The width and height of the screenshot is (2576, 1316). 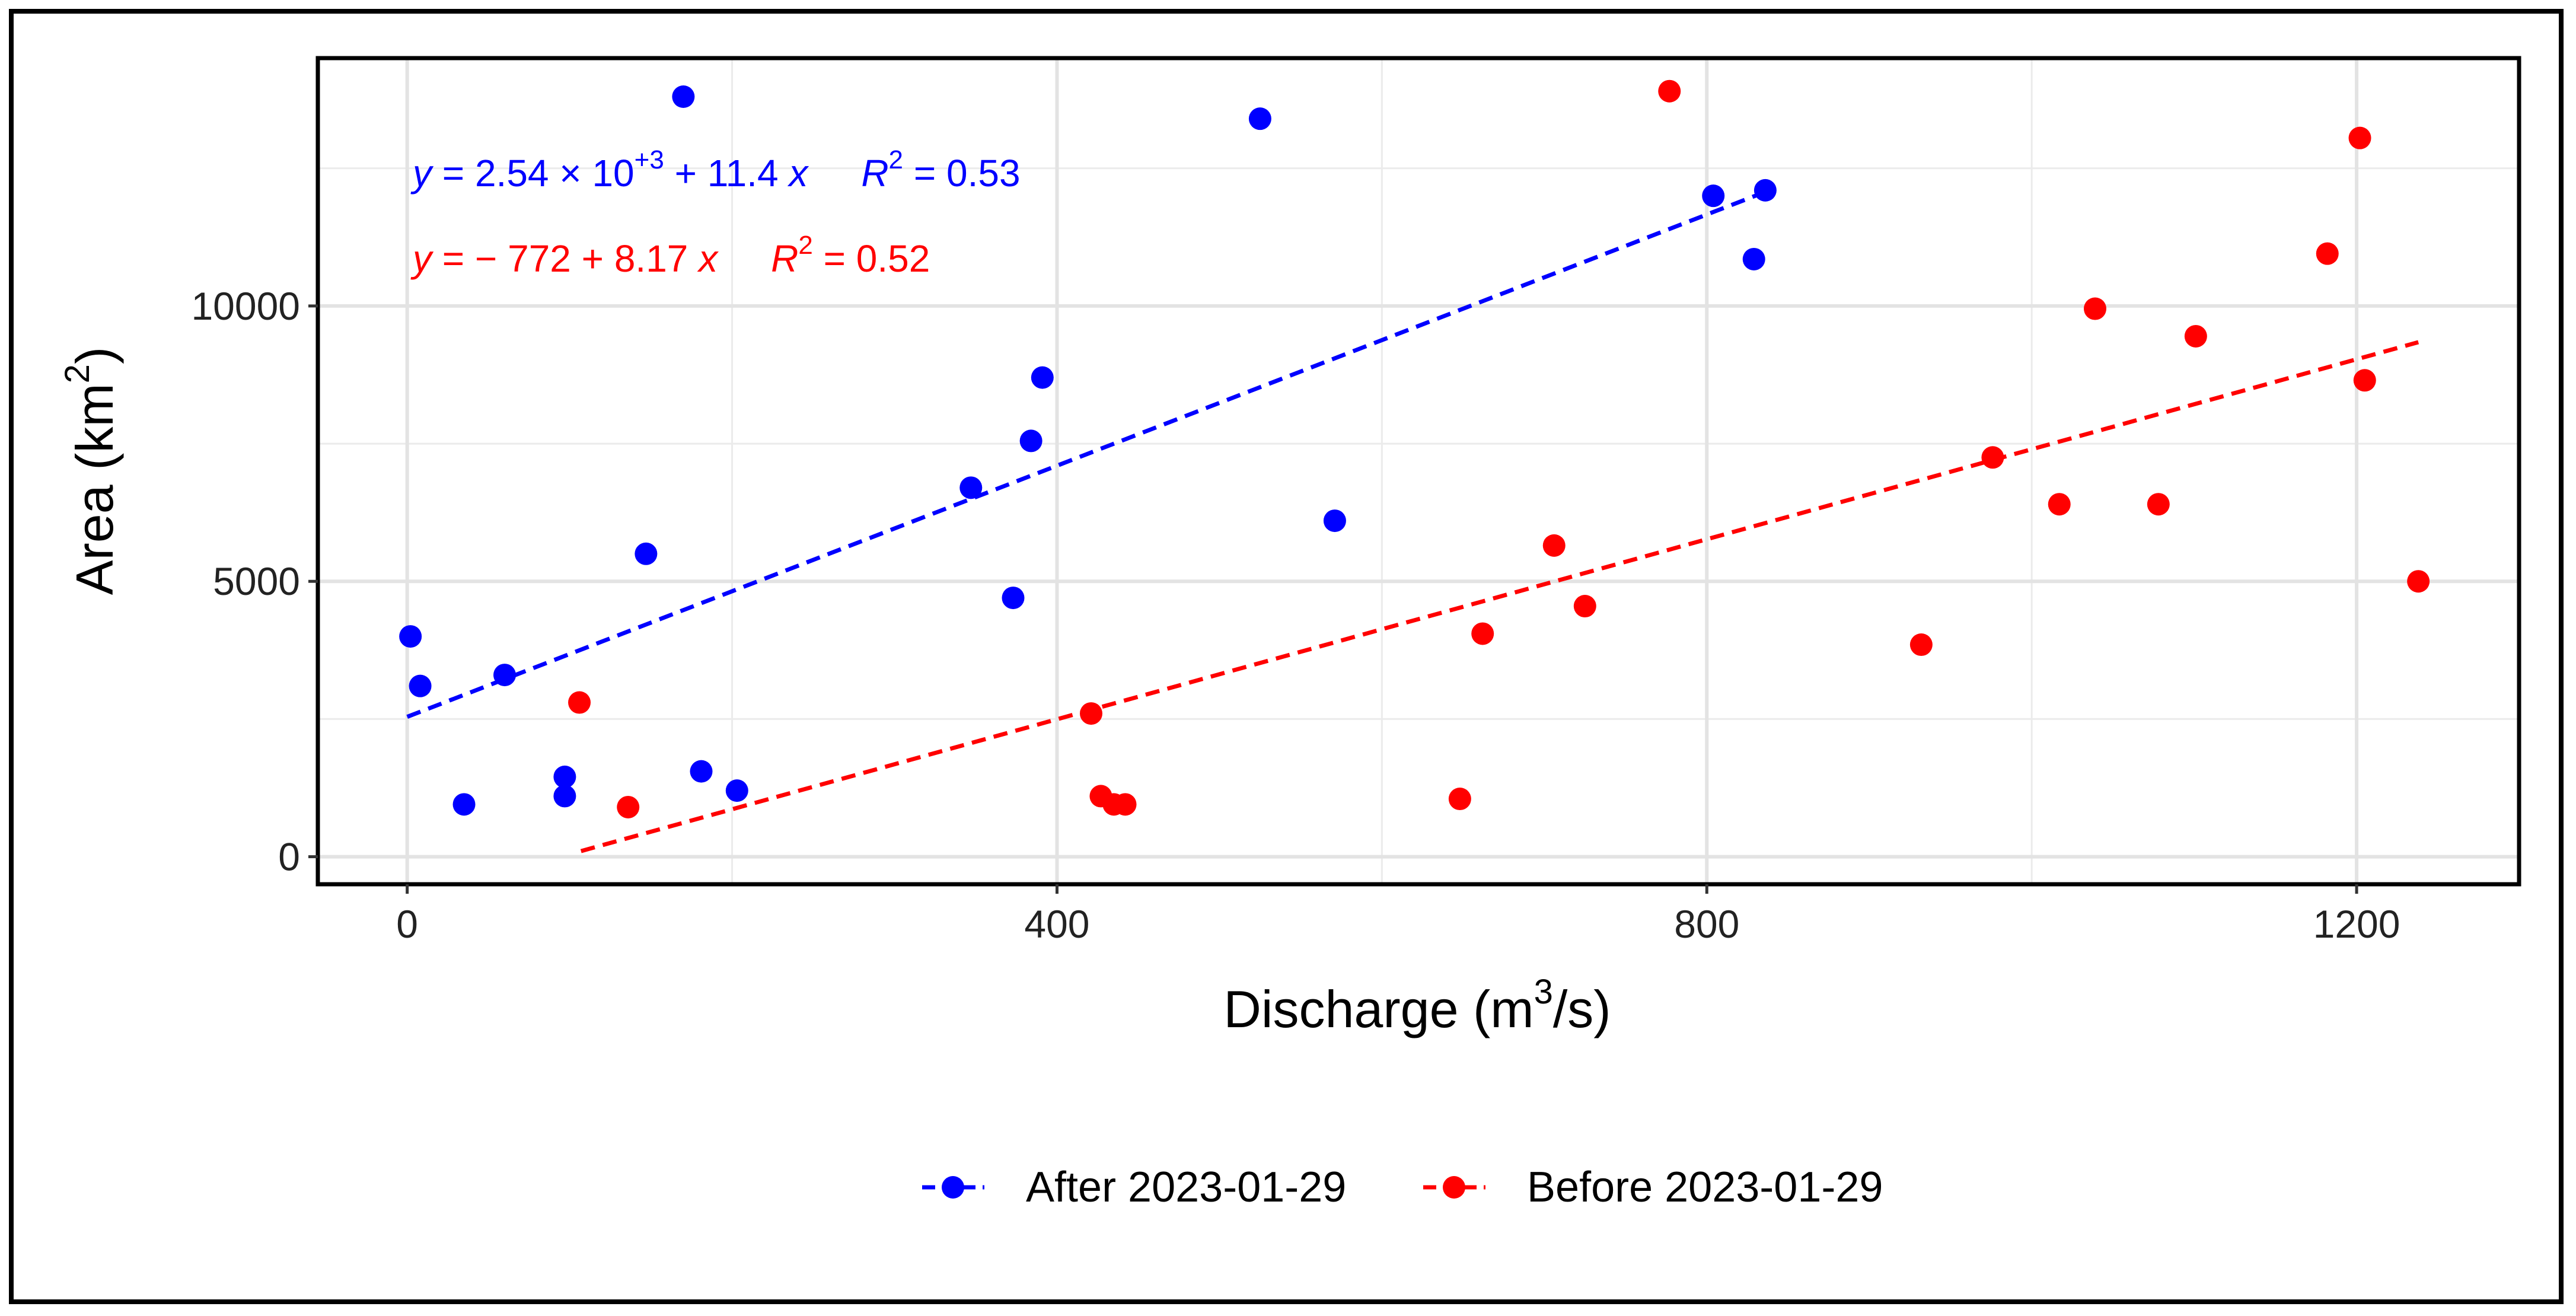 I want to click on y-tick-label: 5000, so click(x=256, y=581).